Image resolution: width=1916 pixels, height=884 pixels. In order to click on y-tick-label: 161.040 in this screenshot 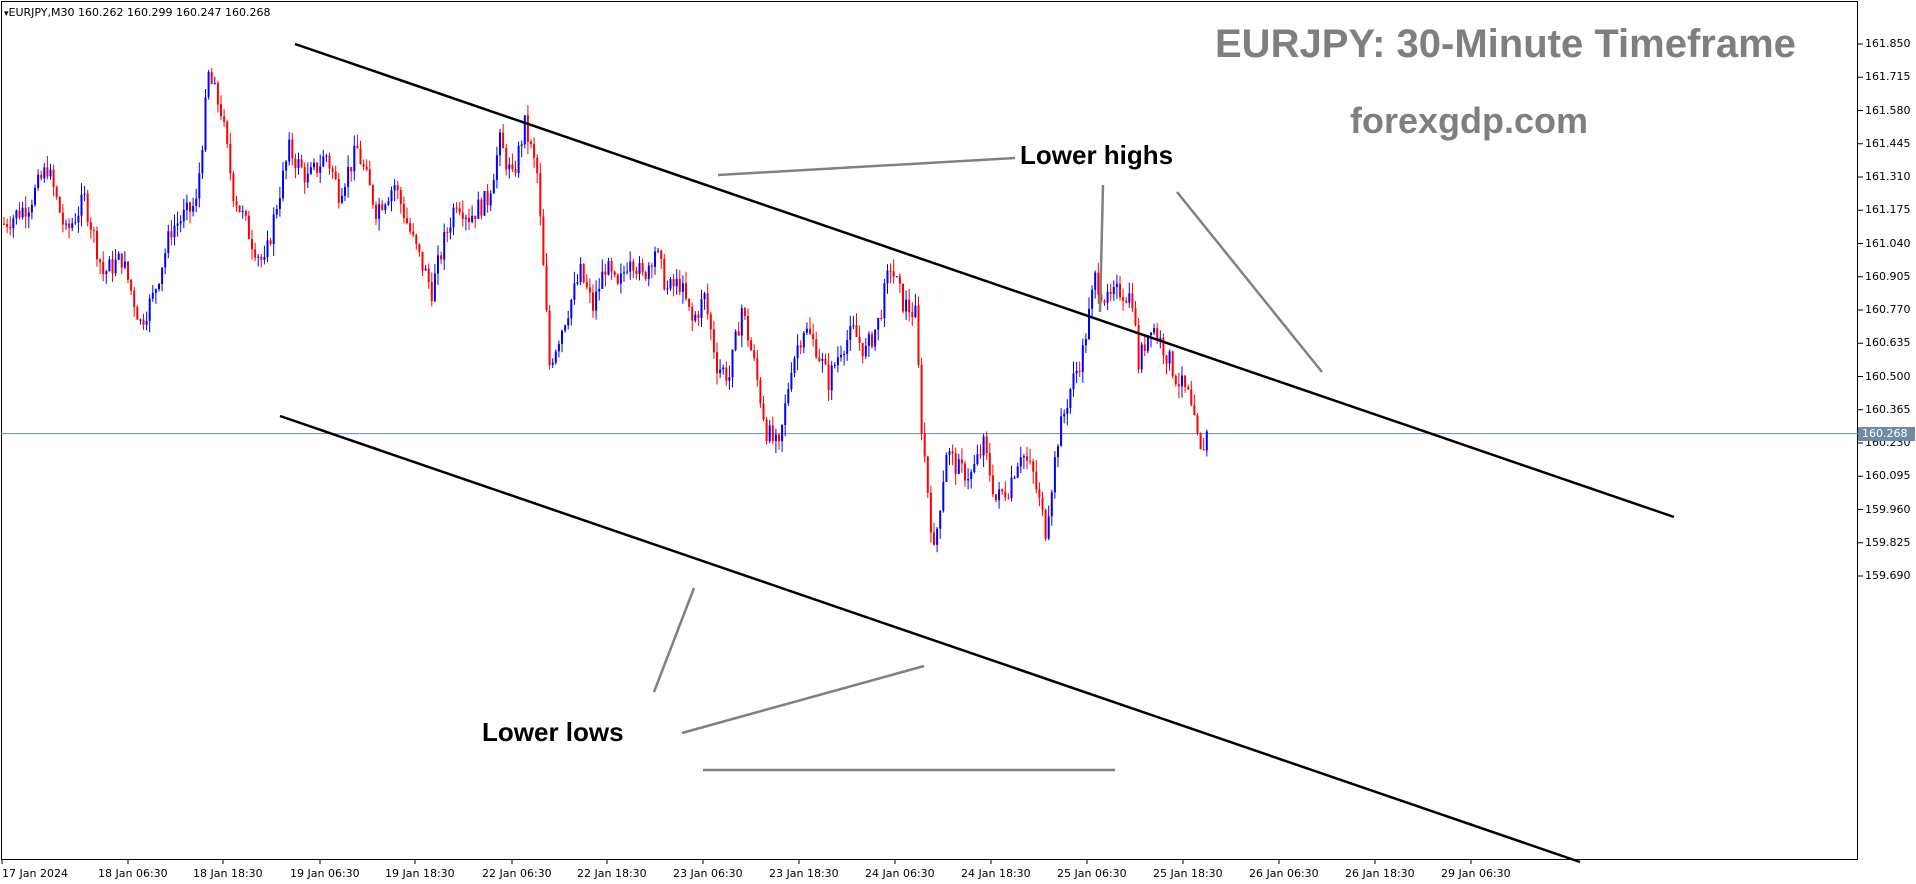, I will do `click(1888, 243)`.